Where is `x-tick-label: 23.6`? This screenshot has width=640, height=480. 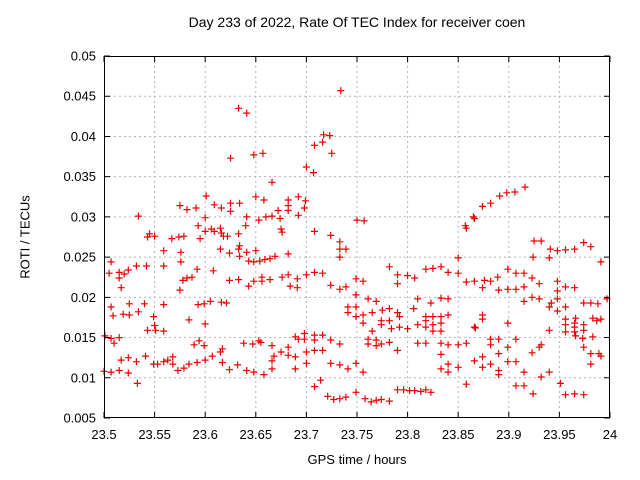 x-tick-label: 23.6 is located at coordinates (205, 434).